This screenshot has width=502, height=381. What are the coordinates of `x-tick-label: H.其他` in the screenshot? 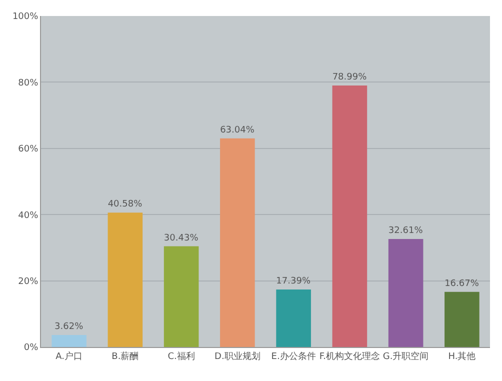 It's located at (462, 356).